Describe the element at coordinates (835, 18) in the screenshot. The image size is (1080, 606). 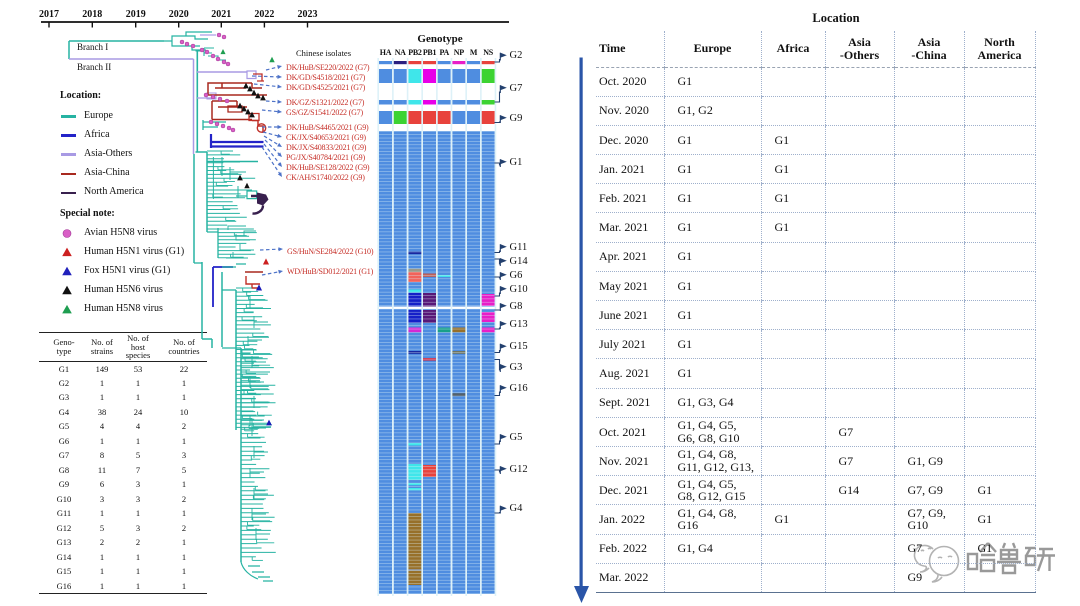
I see `svg-text: Location` at that location.